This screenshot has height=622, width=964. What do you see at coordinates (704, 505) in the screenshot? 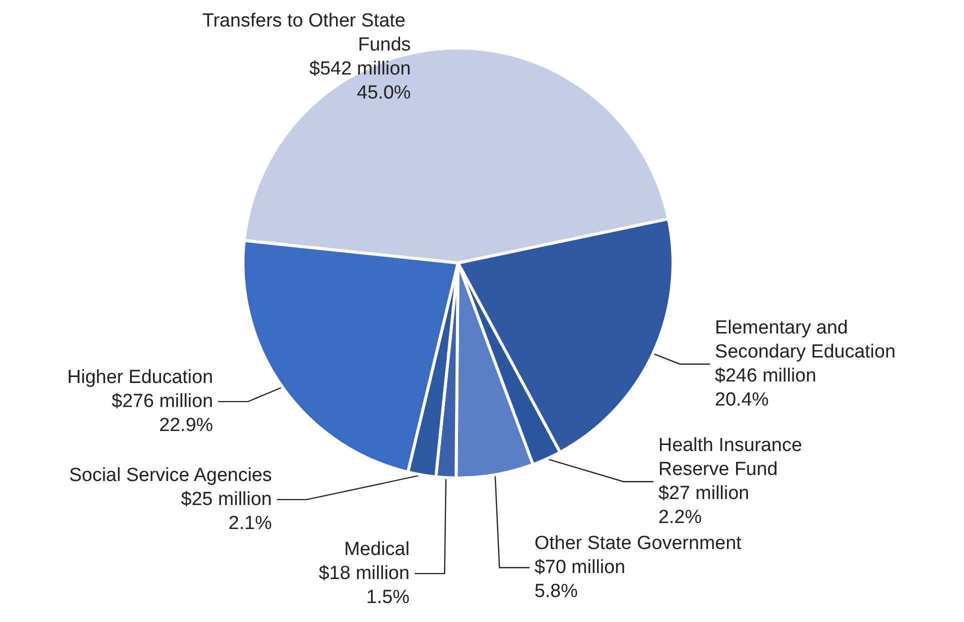
I see `data-label: $27 million 2.2%` at bounding box center [704, 505].